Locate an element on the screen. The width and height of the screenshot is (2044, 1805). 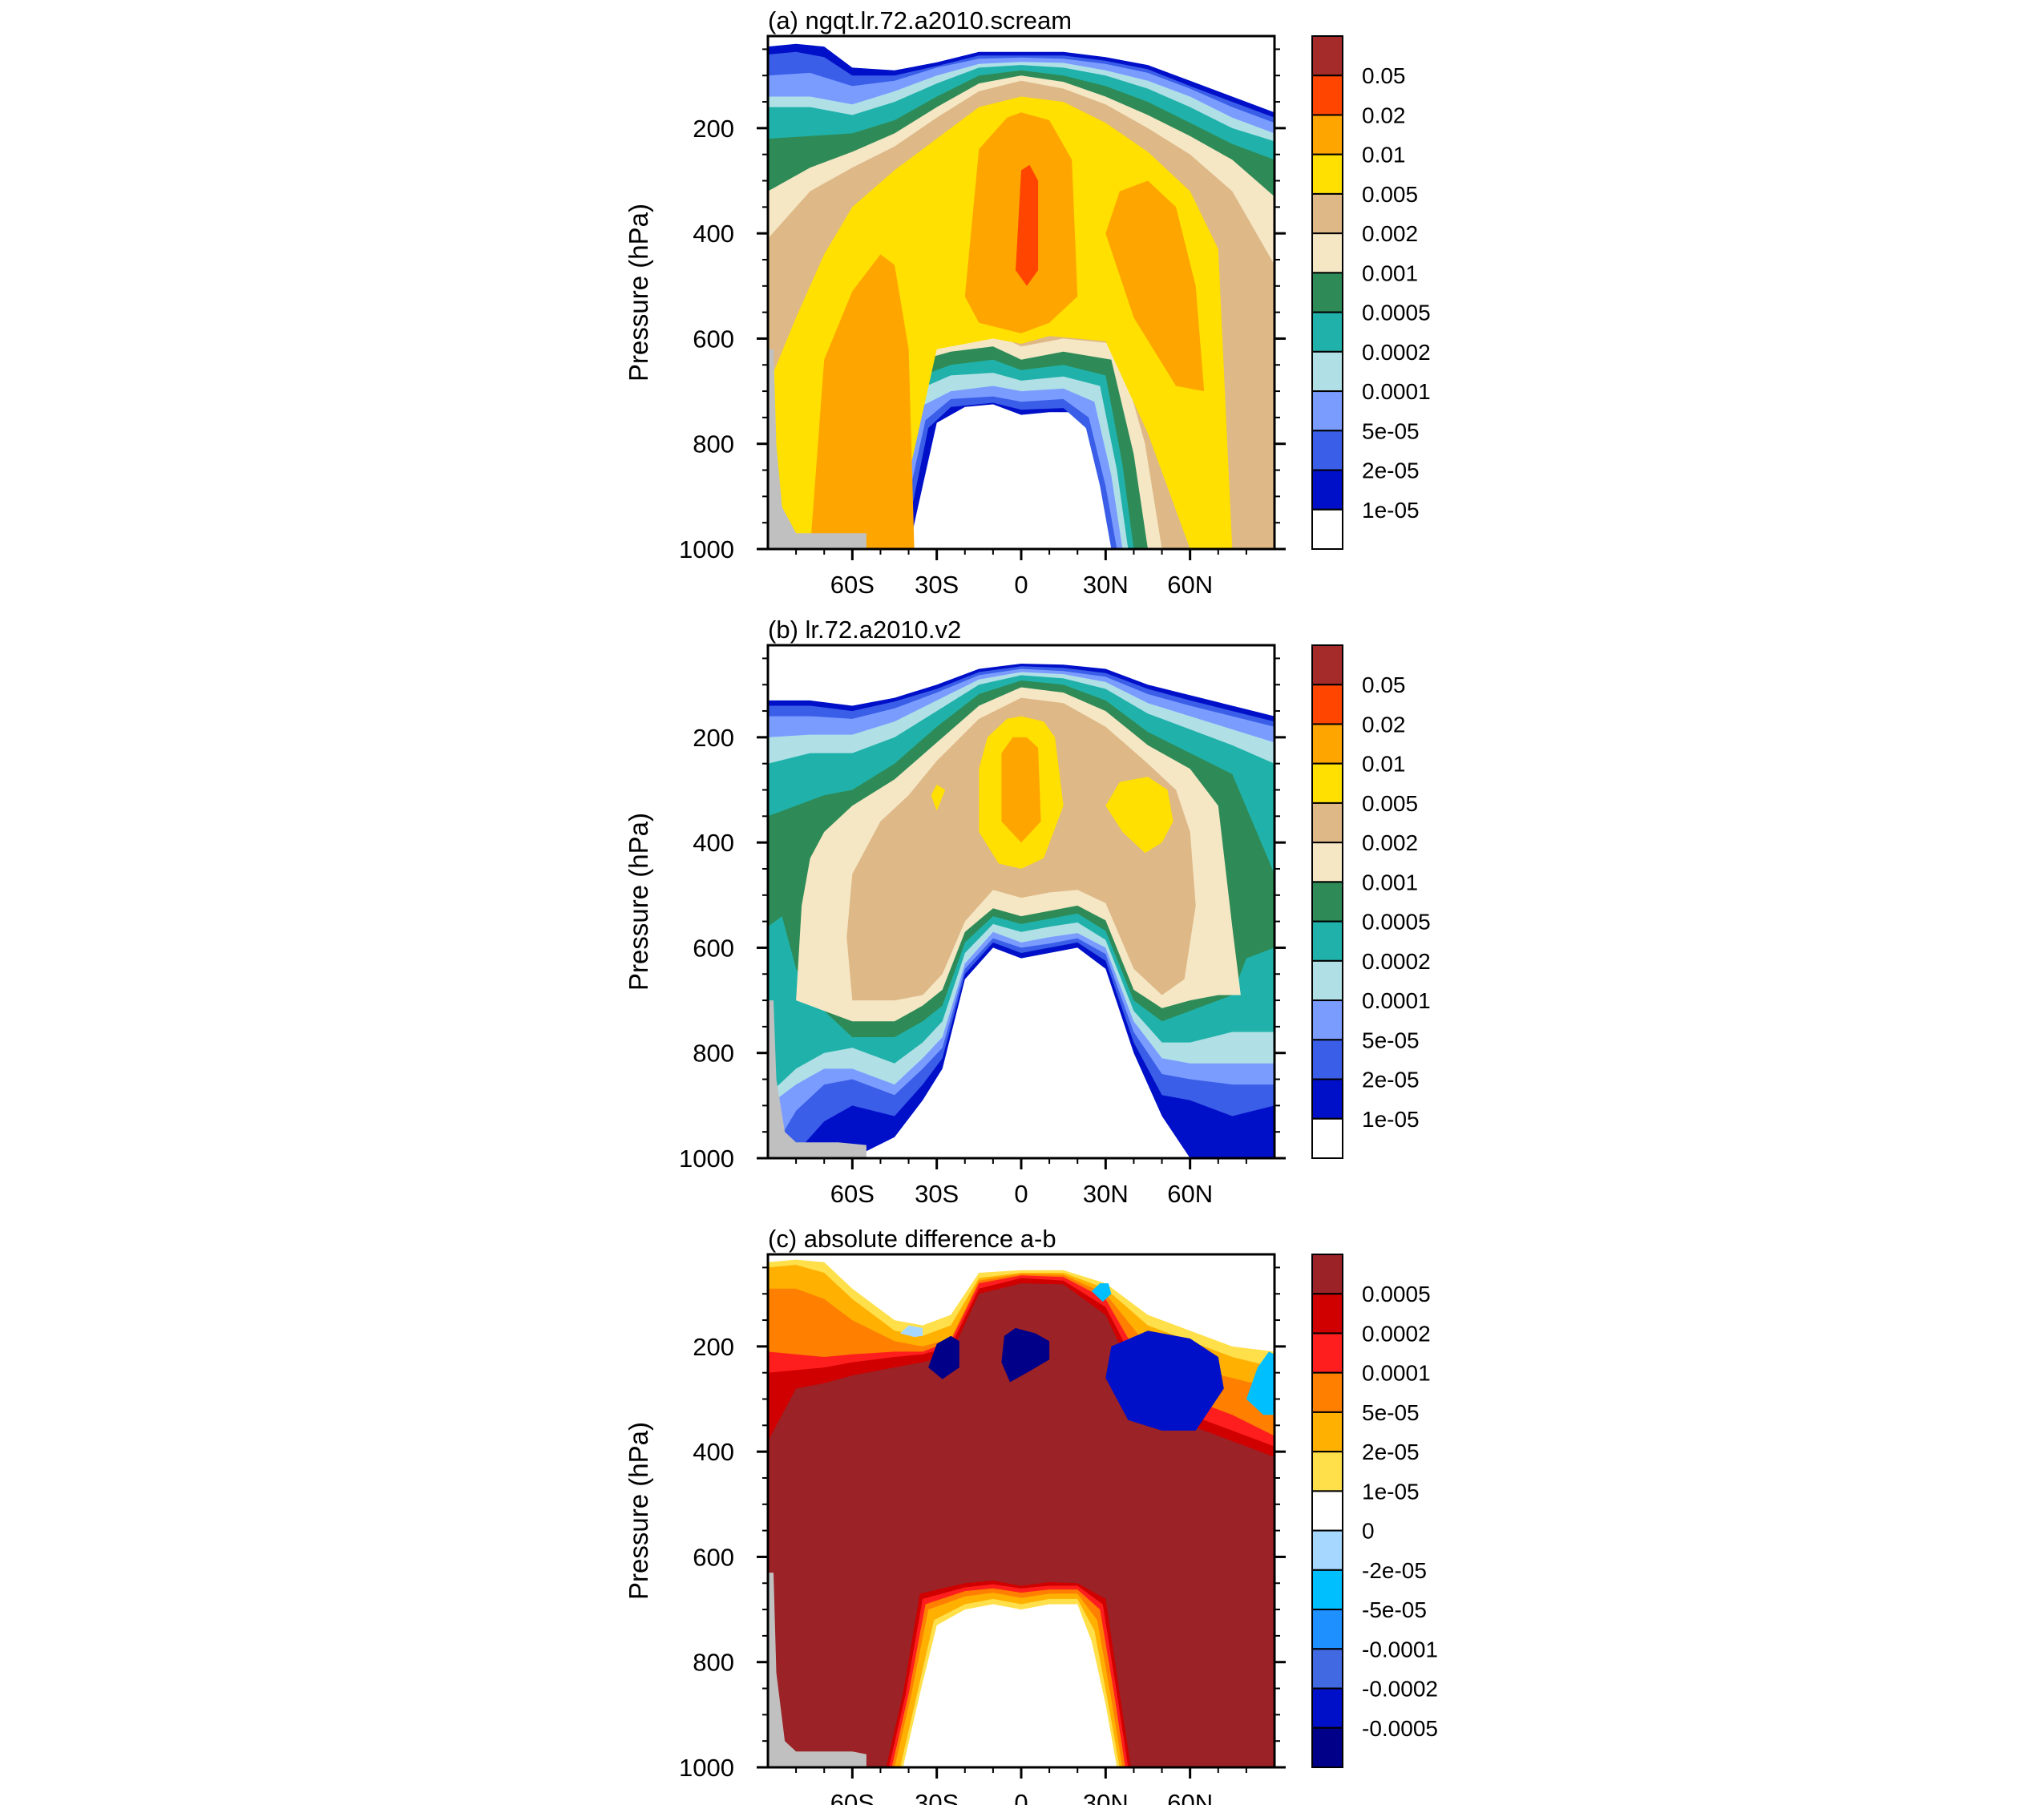
colorbar-label: 0.05 is located at coordinates (1384, 75).